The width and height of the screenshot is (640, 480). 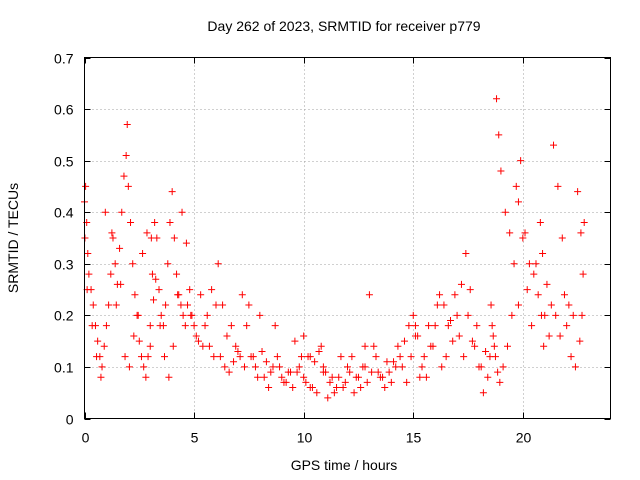 I want to click on y-tick-label: 0.6, so click(x=64, y=110).